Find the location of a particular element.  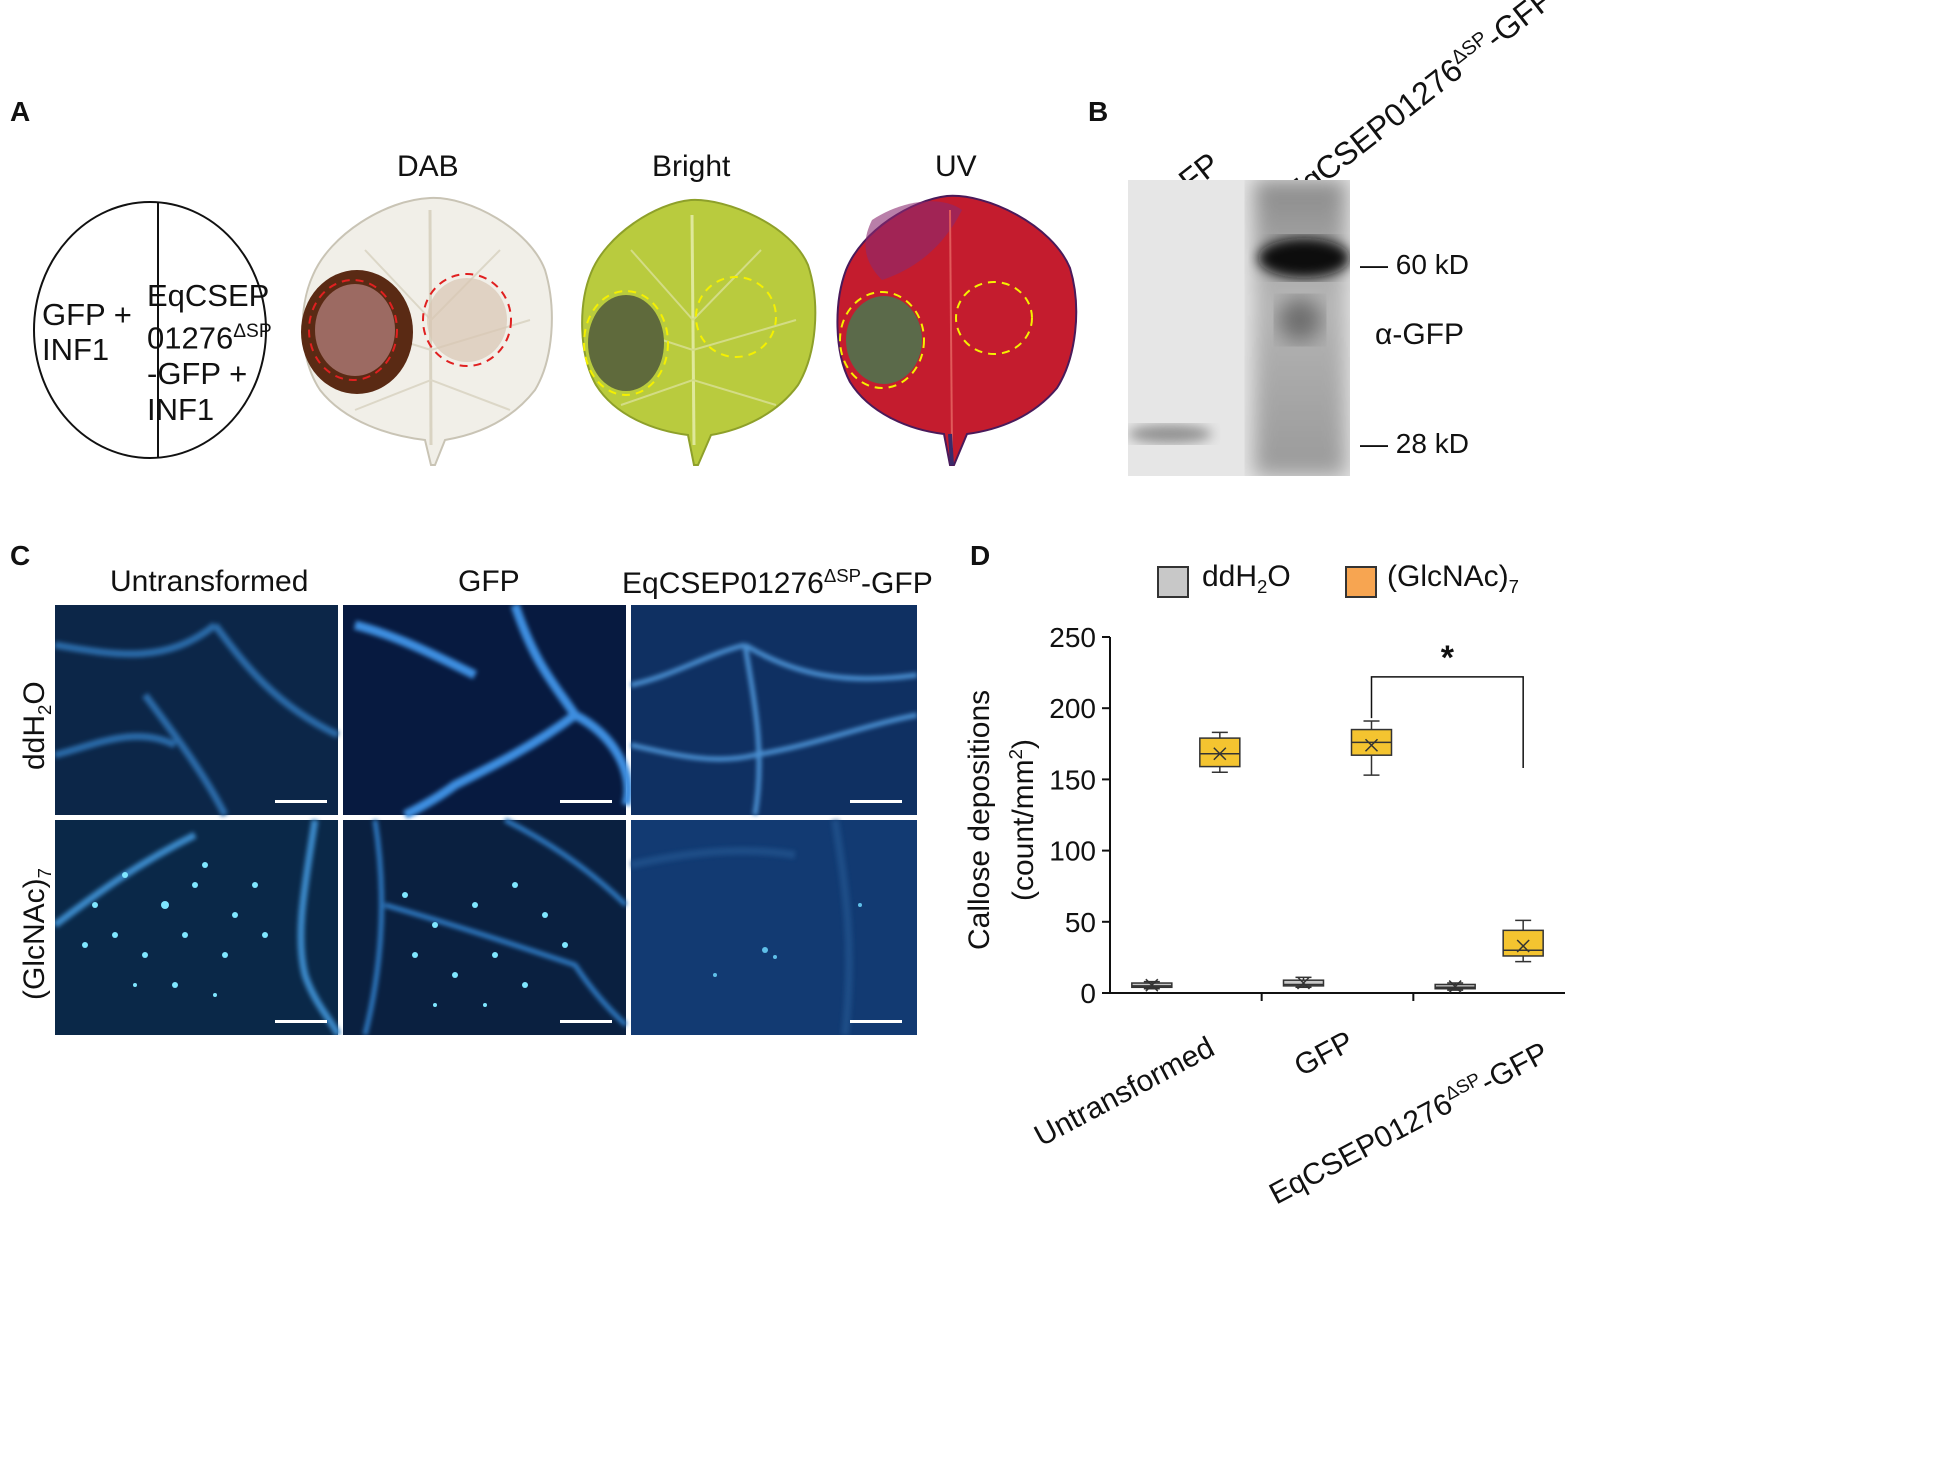

marker-28kd: — 28 kD is located at coordinates (1414, 443).